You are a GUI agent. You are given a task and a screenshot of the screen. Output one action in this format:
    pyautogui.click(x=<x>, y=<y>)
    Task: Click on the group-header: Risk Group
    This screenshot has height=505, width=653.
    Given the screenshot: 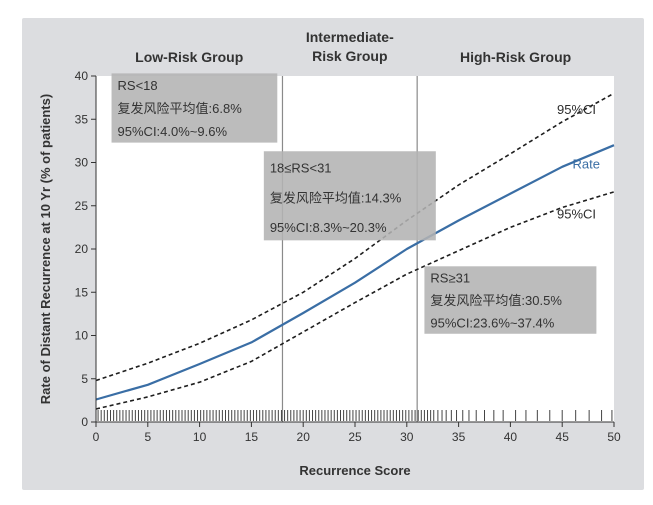 What is the action you would take?
    pyautogui.click(x=349, y=56)
    